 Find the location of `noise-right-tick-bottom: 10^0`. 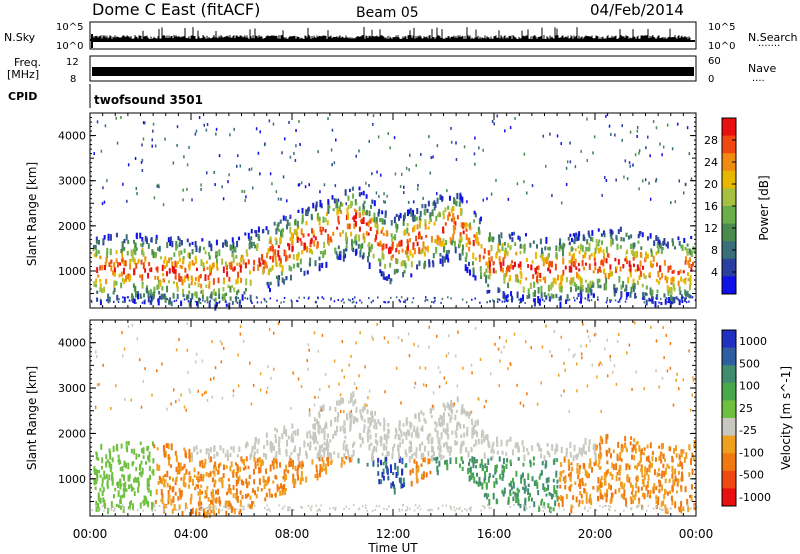

noise-right-tick-bottom: 10^0 is located at coordinates (721, 46).